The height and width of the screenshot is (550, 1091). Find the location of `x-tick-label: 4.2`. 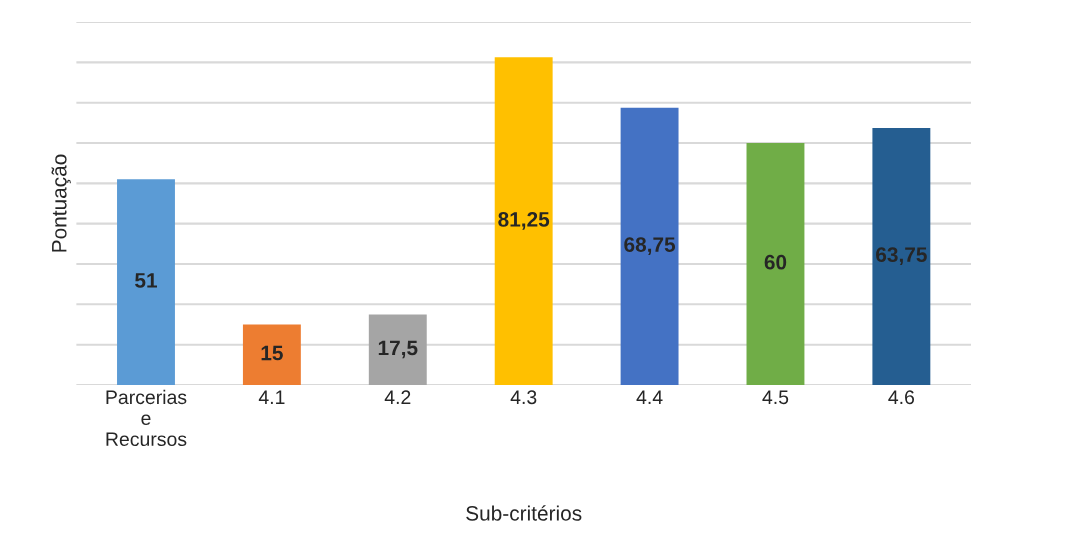

x-tick-label: 4.2 is located at coordinates (397, 397).